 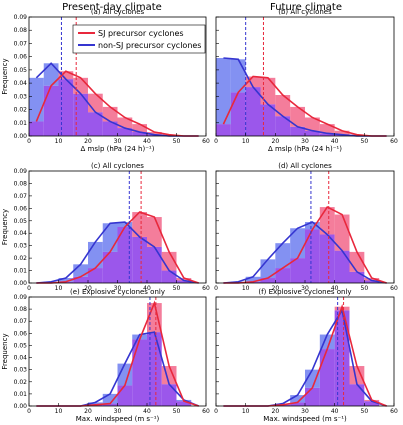 I want to click on legend-label-nsj: non-SJ precursor cyclones, so click(x=149, y=45).